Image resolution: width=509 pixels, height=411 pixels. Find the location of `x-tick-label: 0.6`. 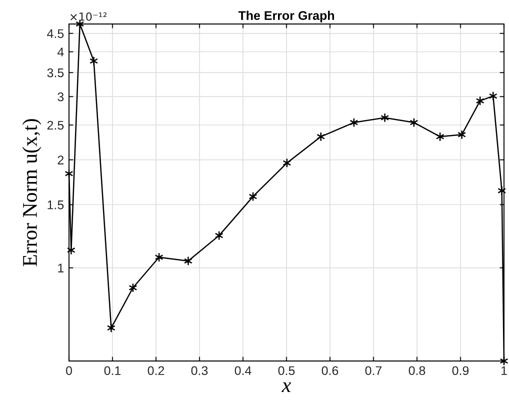

x-tick-label: 0.6 is located at coordinates (330, 371).